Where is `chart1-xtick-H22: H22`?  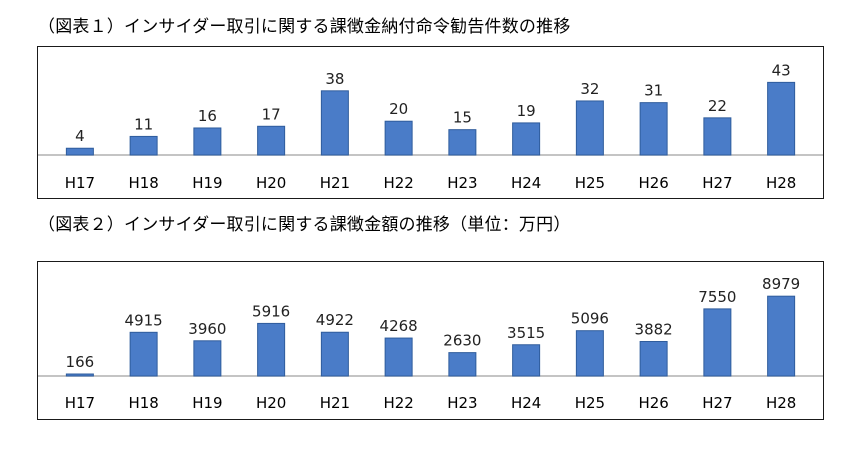
chart1-xtick-H22: H22 is located at coordinates (398, 183).